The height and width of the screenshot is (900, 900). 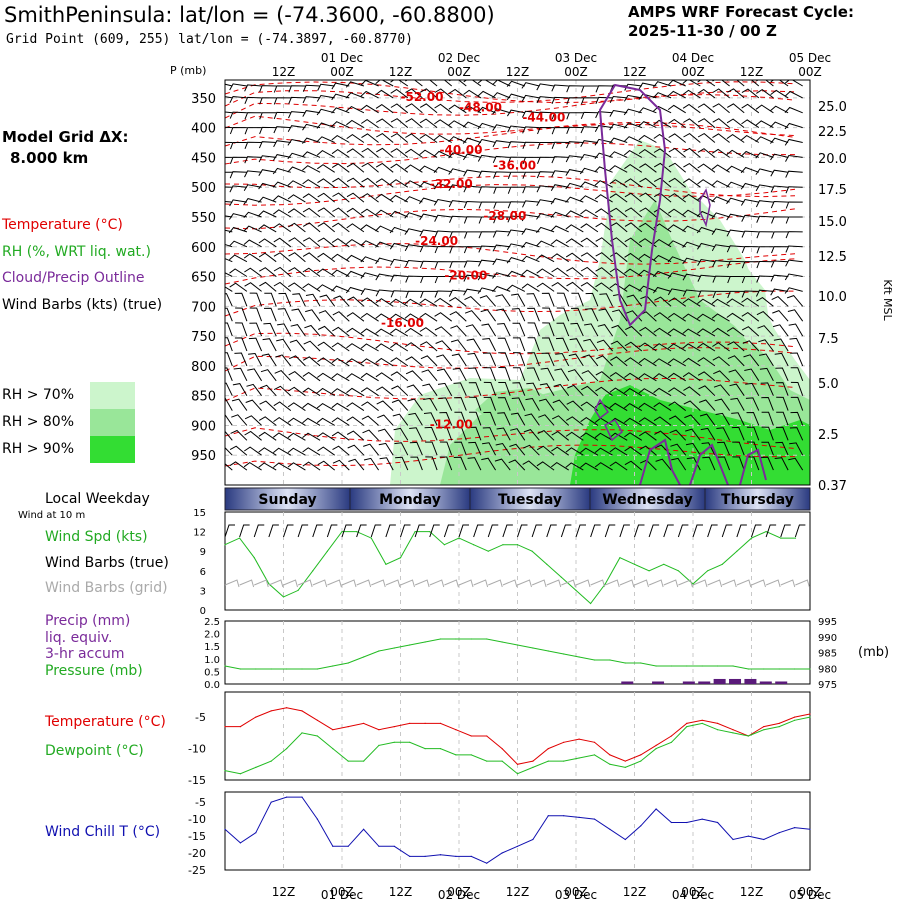 I want to click on legend-rh: RH (%, WRT liq. wat.), so click(x=76, y=252).